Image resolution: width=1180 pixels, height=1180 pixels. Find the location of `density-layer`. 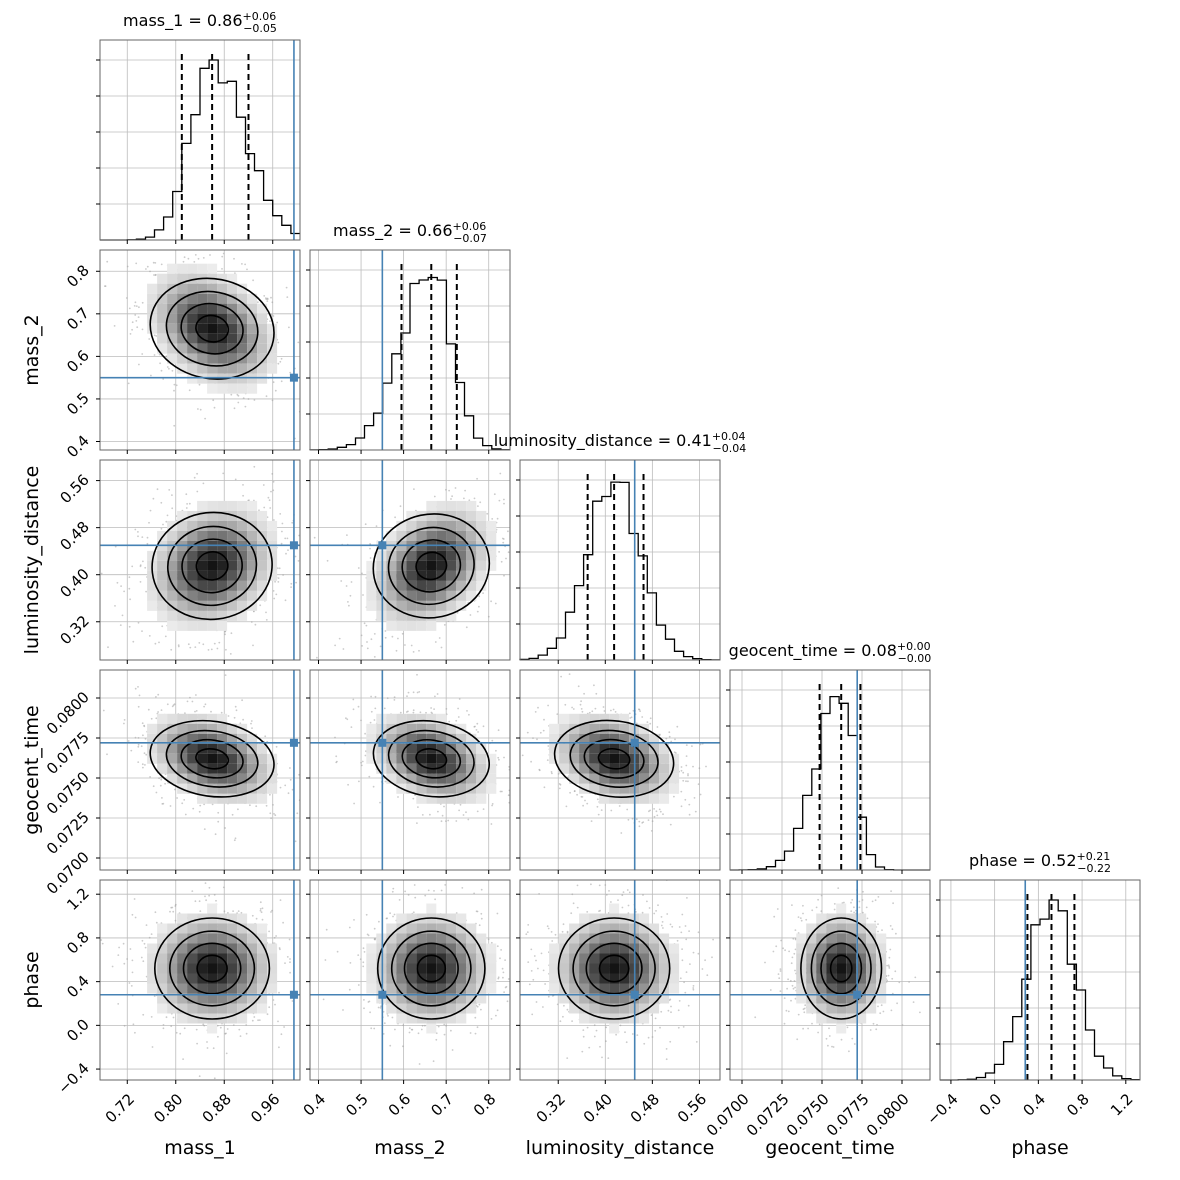

density-layer is located at coordinates (201, 758).